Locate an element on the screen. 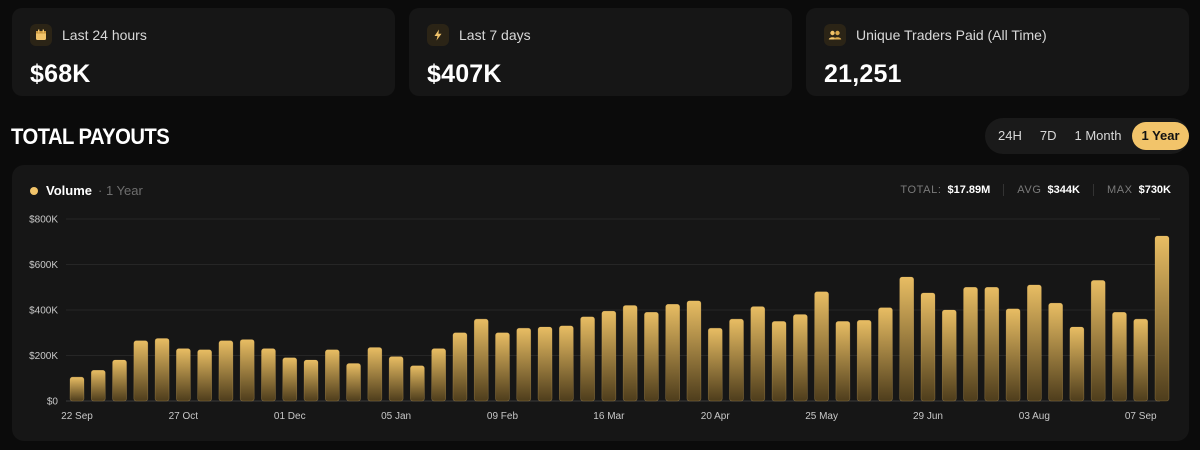 The width and height of the screenshot is (1200, 450). chart-summary: TOTAL: $17.89M AVG $344K MAX $730K is located at coordinates (1035, 190).